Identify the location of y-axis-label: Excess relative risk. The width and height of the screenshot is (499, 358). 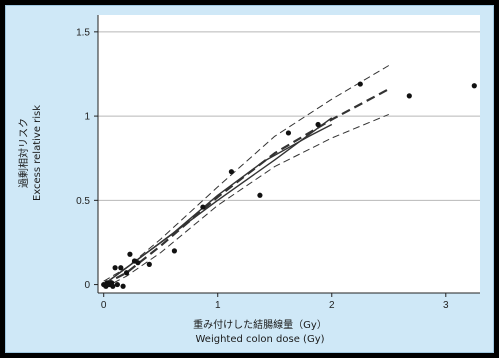
(37, 153).